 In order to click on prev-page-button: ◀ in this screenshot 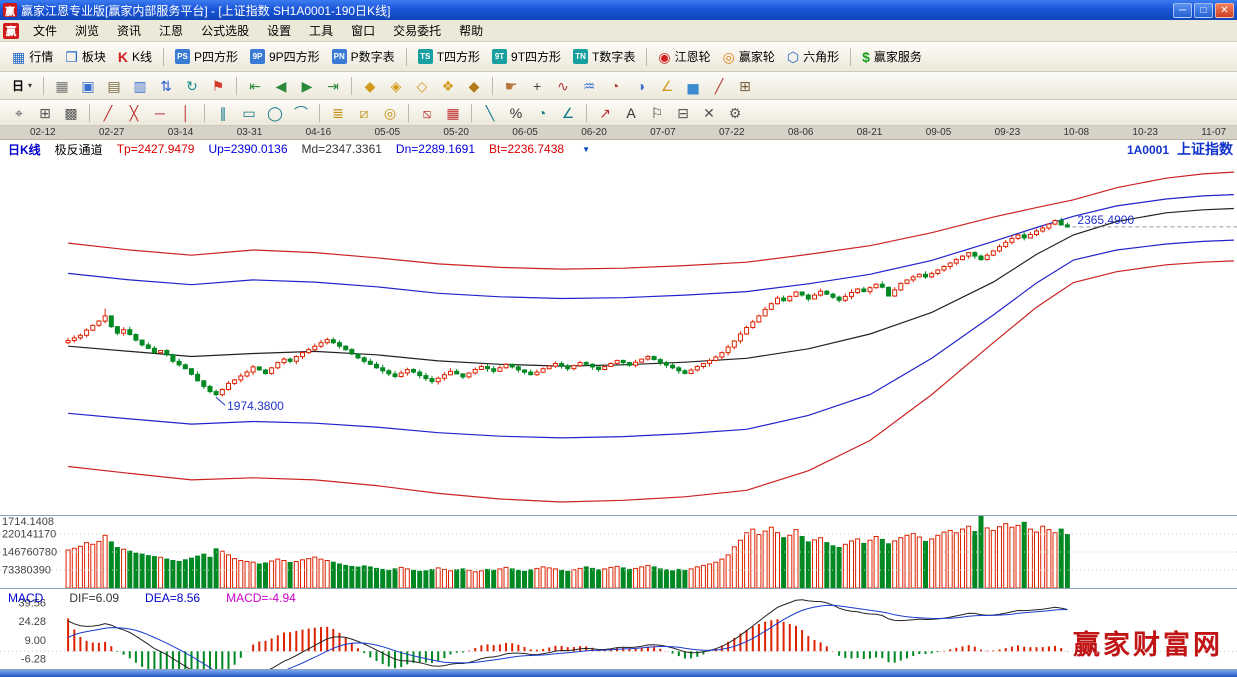, I will do `click(281, 86)`.